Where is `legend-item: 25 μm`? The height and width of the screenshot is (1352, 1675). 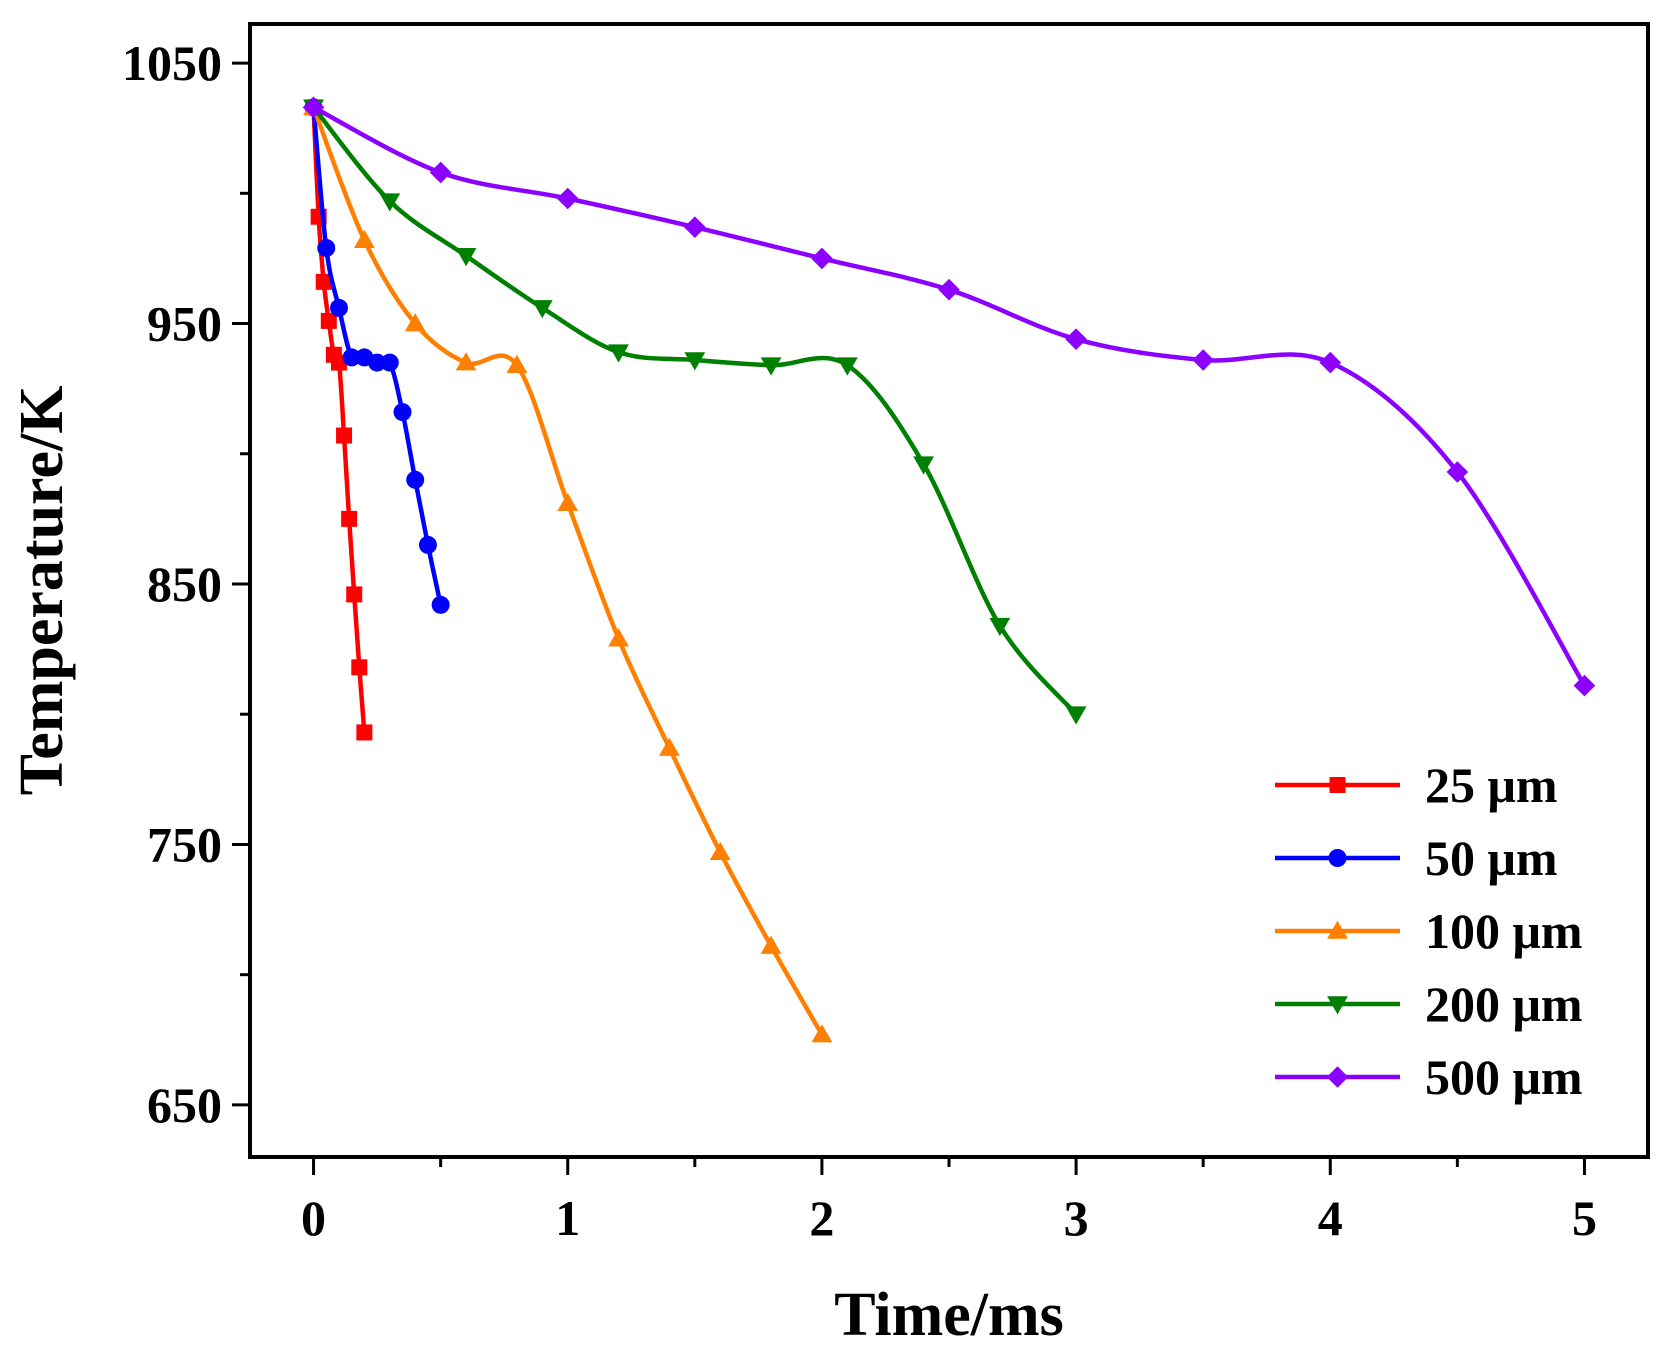
legend-item: 25 μm is located at coordinates (1416, 785).